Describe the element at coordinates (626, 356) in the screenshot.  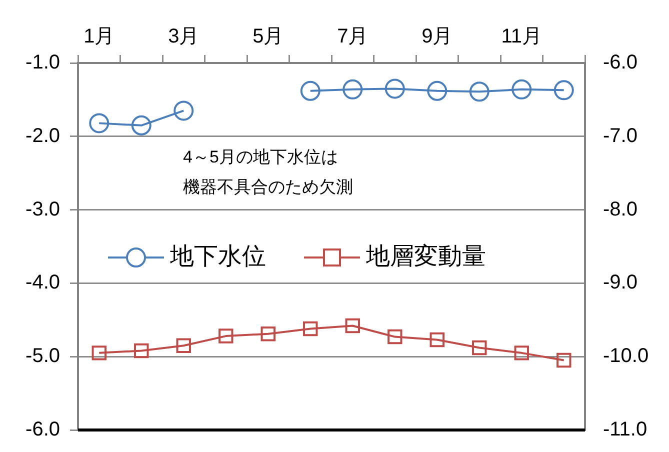
I see `y2-tick-label: -10.0` at that location.